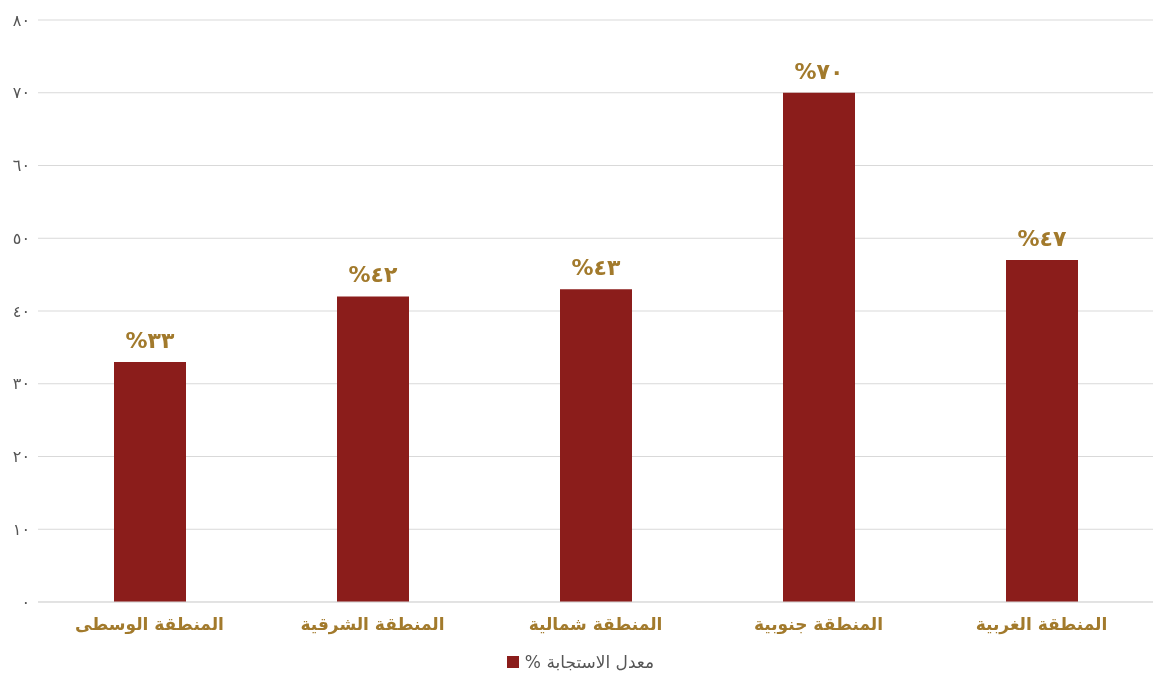  I want to click on x-tick-label: المنطقة جنوبية, so click(818, 625).